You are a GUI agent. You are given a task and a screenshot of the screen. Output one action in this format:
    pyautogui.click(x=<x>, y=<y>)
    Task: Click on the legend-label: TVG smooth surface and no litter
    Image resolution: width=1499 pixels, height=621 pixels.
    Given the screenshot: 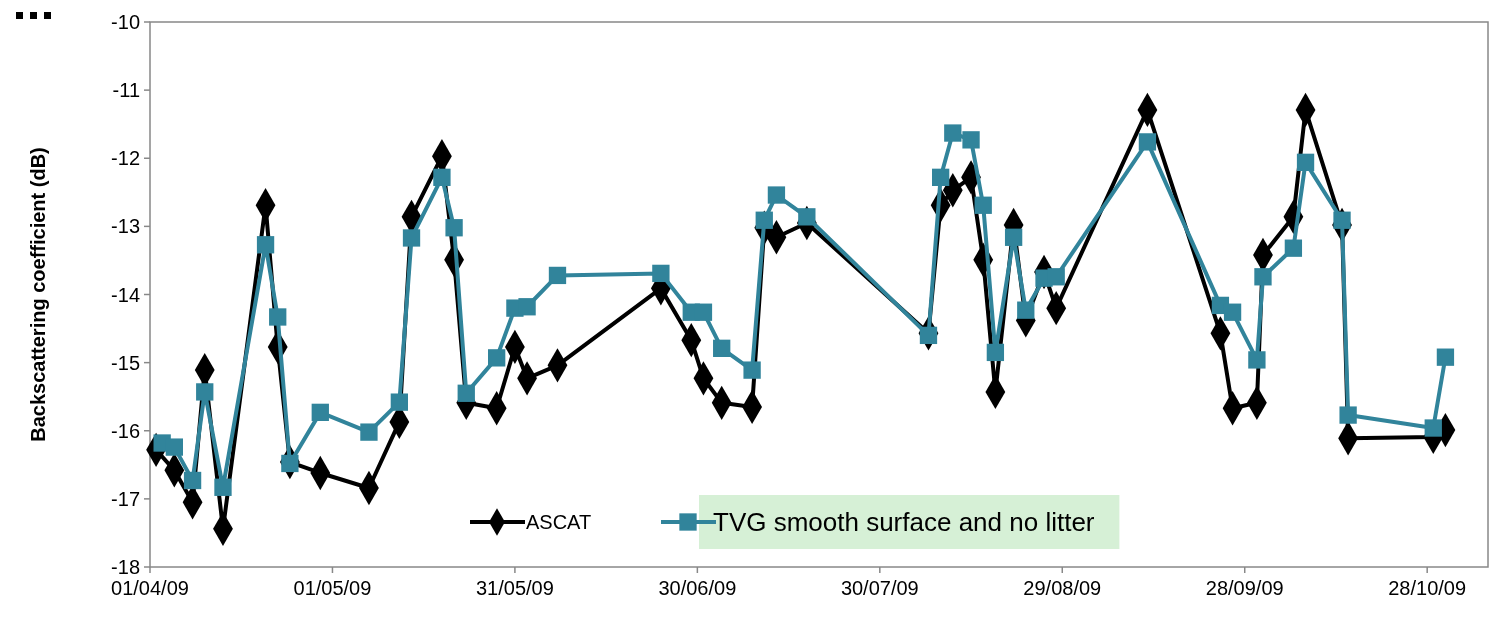 What is the action you would take?
    pyautogui.click(x=904, y=522)
    